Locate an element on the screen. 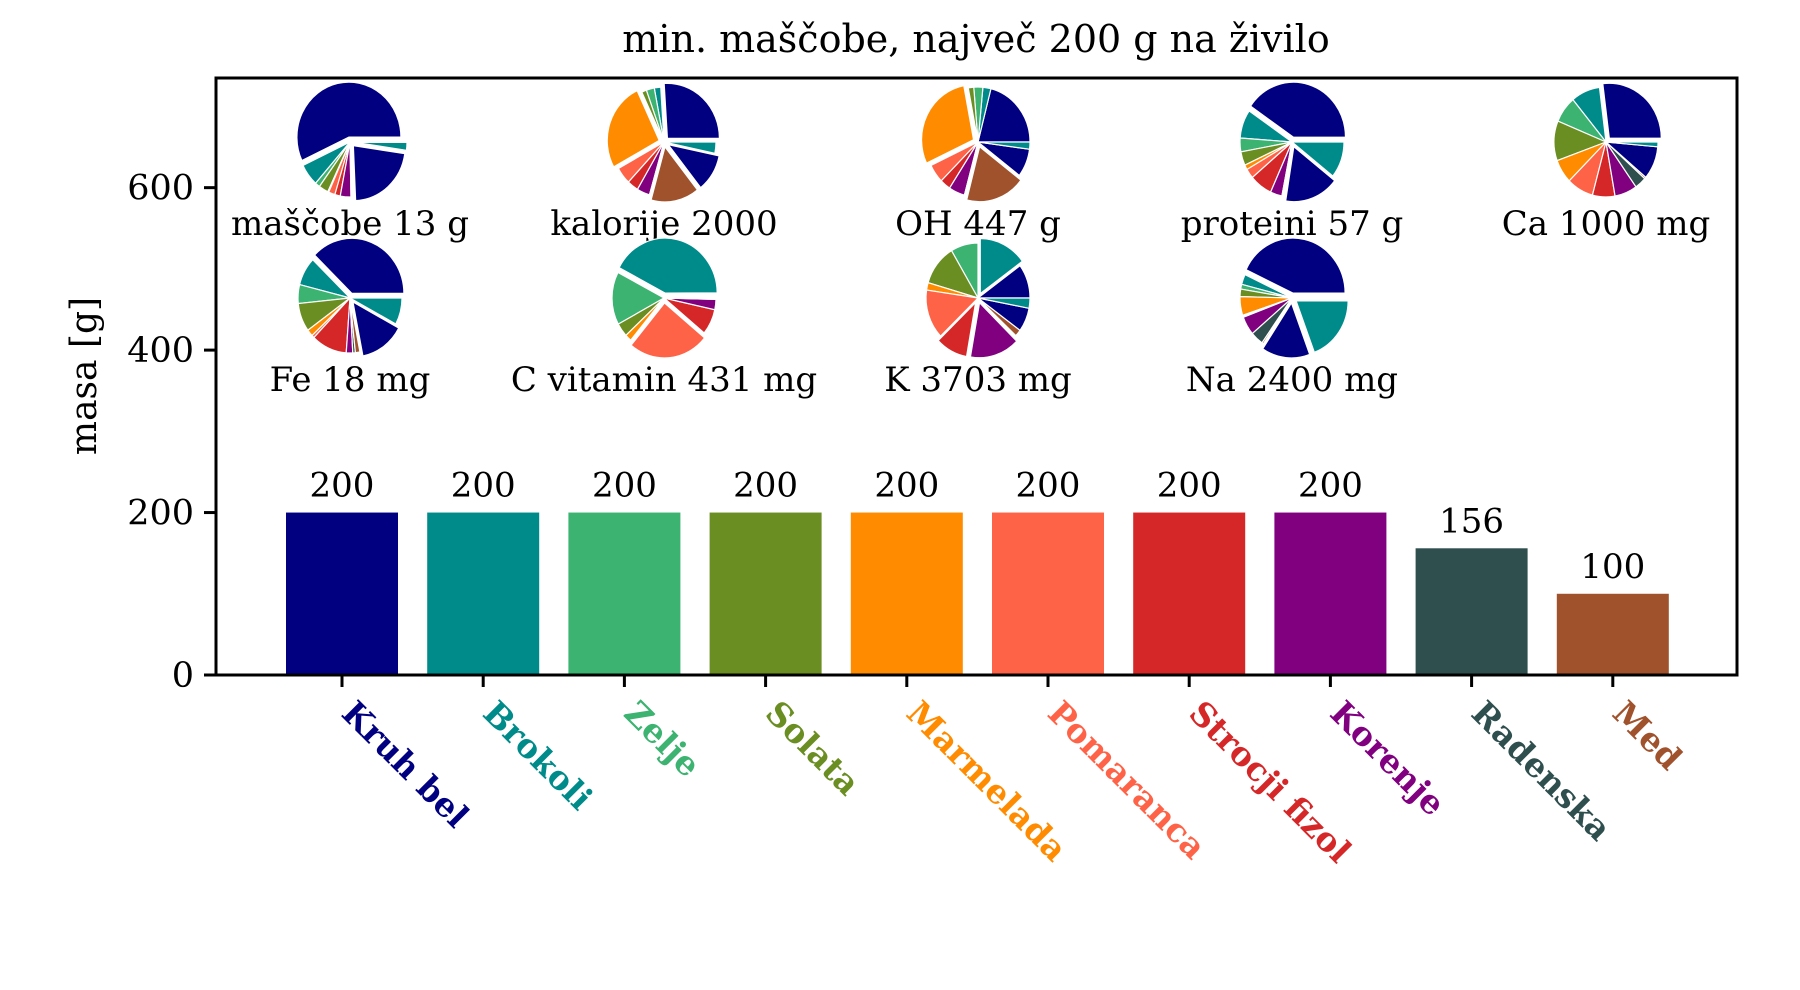  pie: K 3703 mg is located at coordinates (978, 318).